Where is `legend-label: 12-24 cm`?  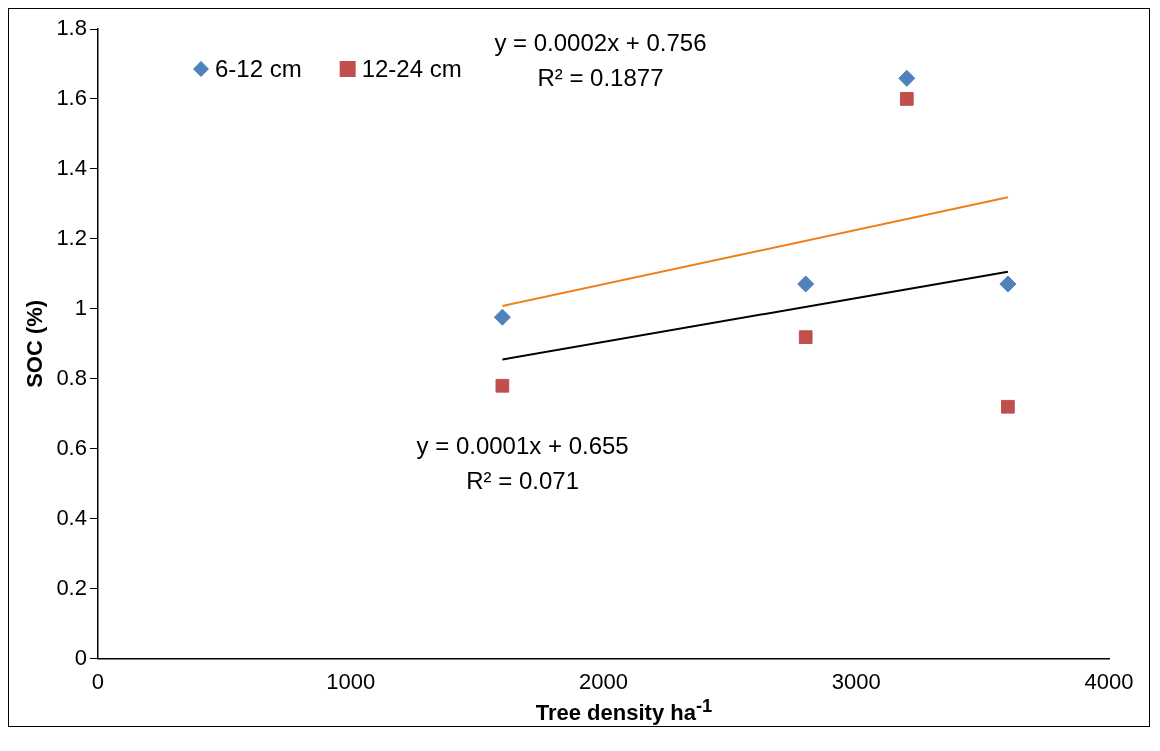 legend-label: 12-24 cm is located at coordinates (411, 68).